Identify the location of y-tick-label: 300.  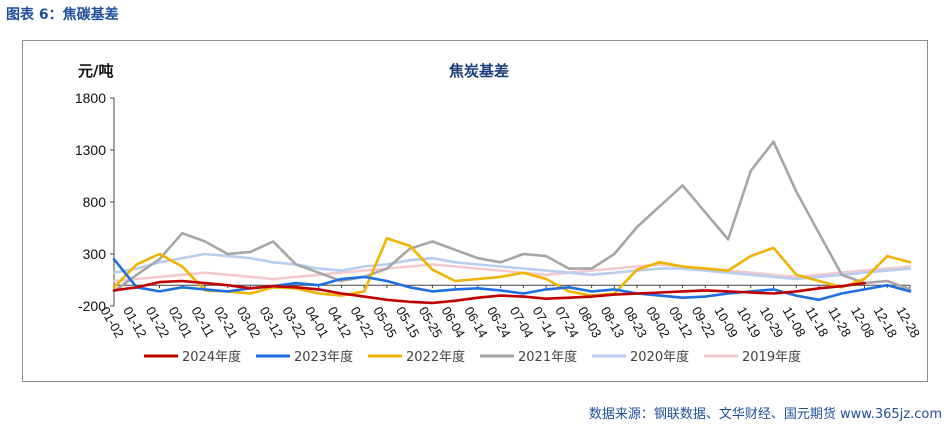
(95, 254).